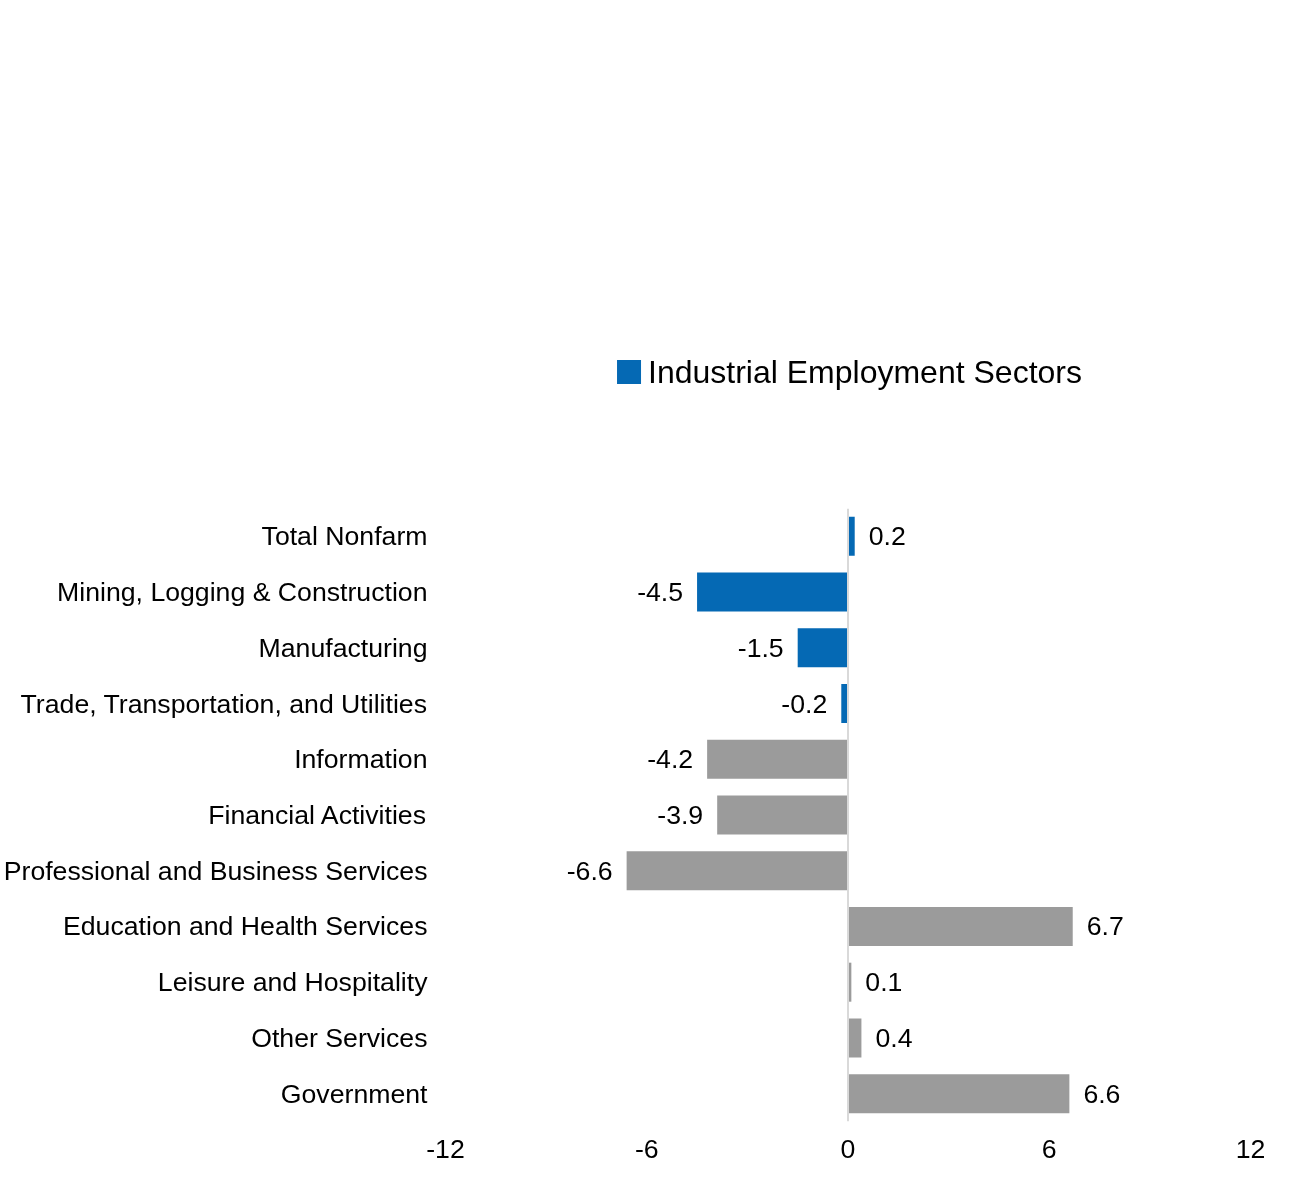 This screenshot has height=1178, width=1309. What do you see at coordinates (215, 870) in the screenshot?
I see `y-tick-label: Professional and Business Services` at bounding box center [215, 870].